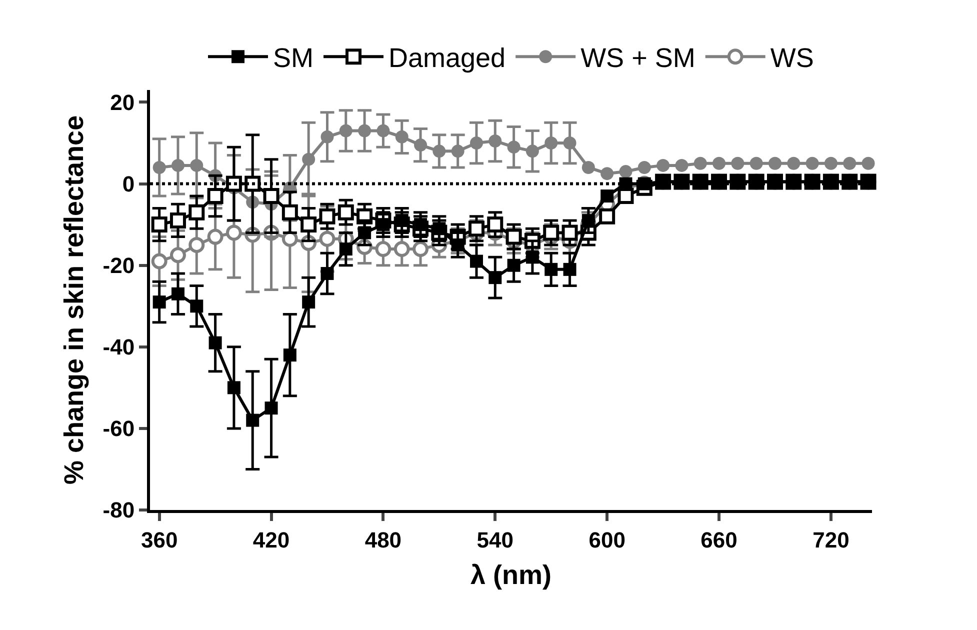 Image resolution: width=977 pixels, height=630 pixels. I want to click on x-tick-label: 480, so click(383, 539).